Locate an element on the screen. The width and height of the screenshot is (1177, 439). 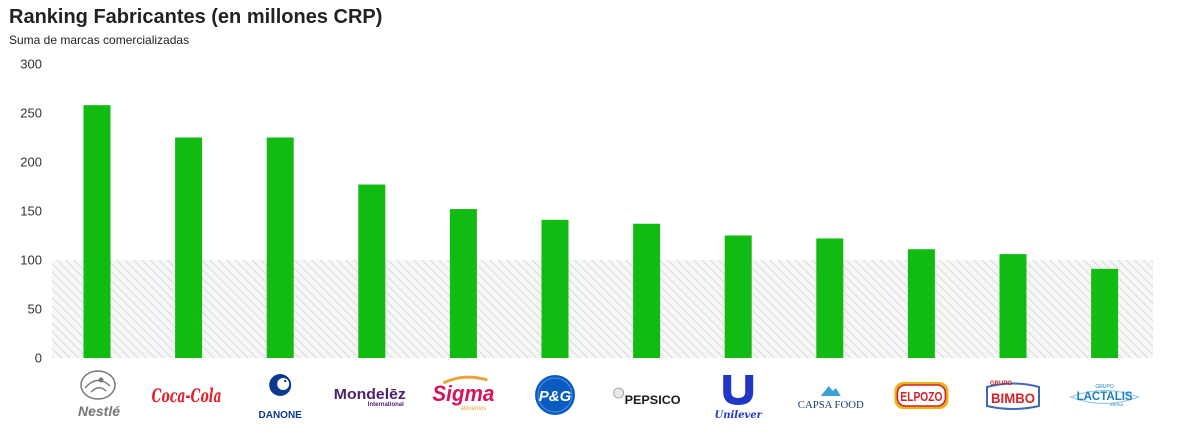
logo-text: CAPSA FOOD is located at coordinates (831, 405).